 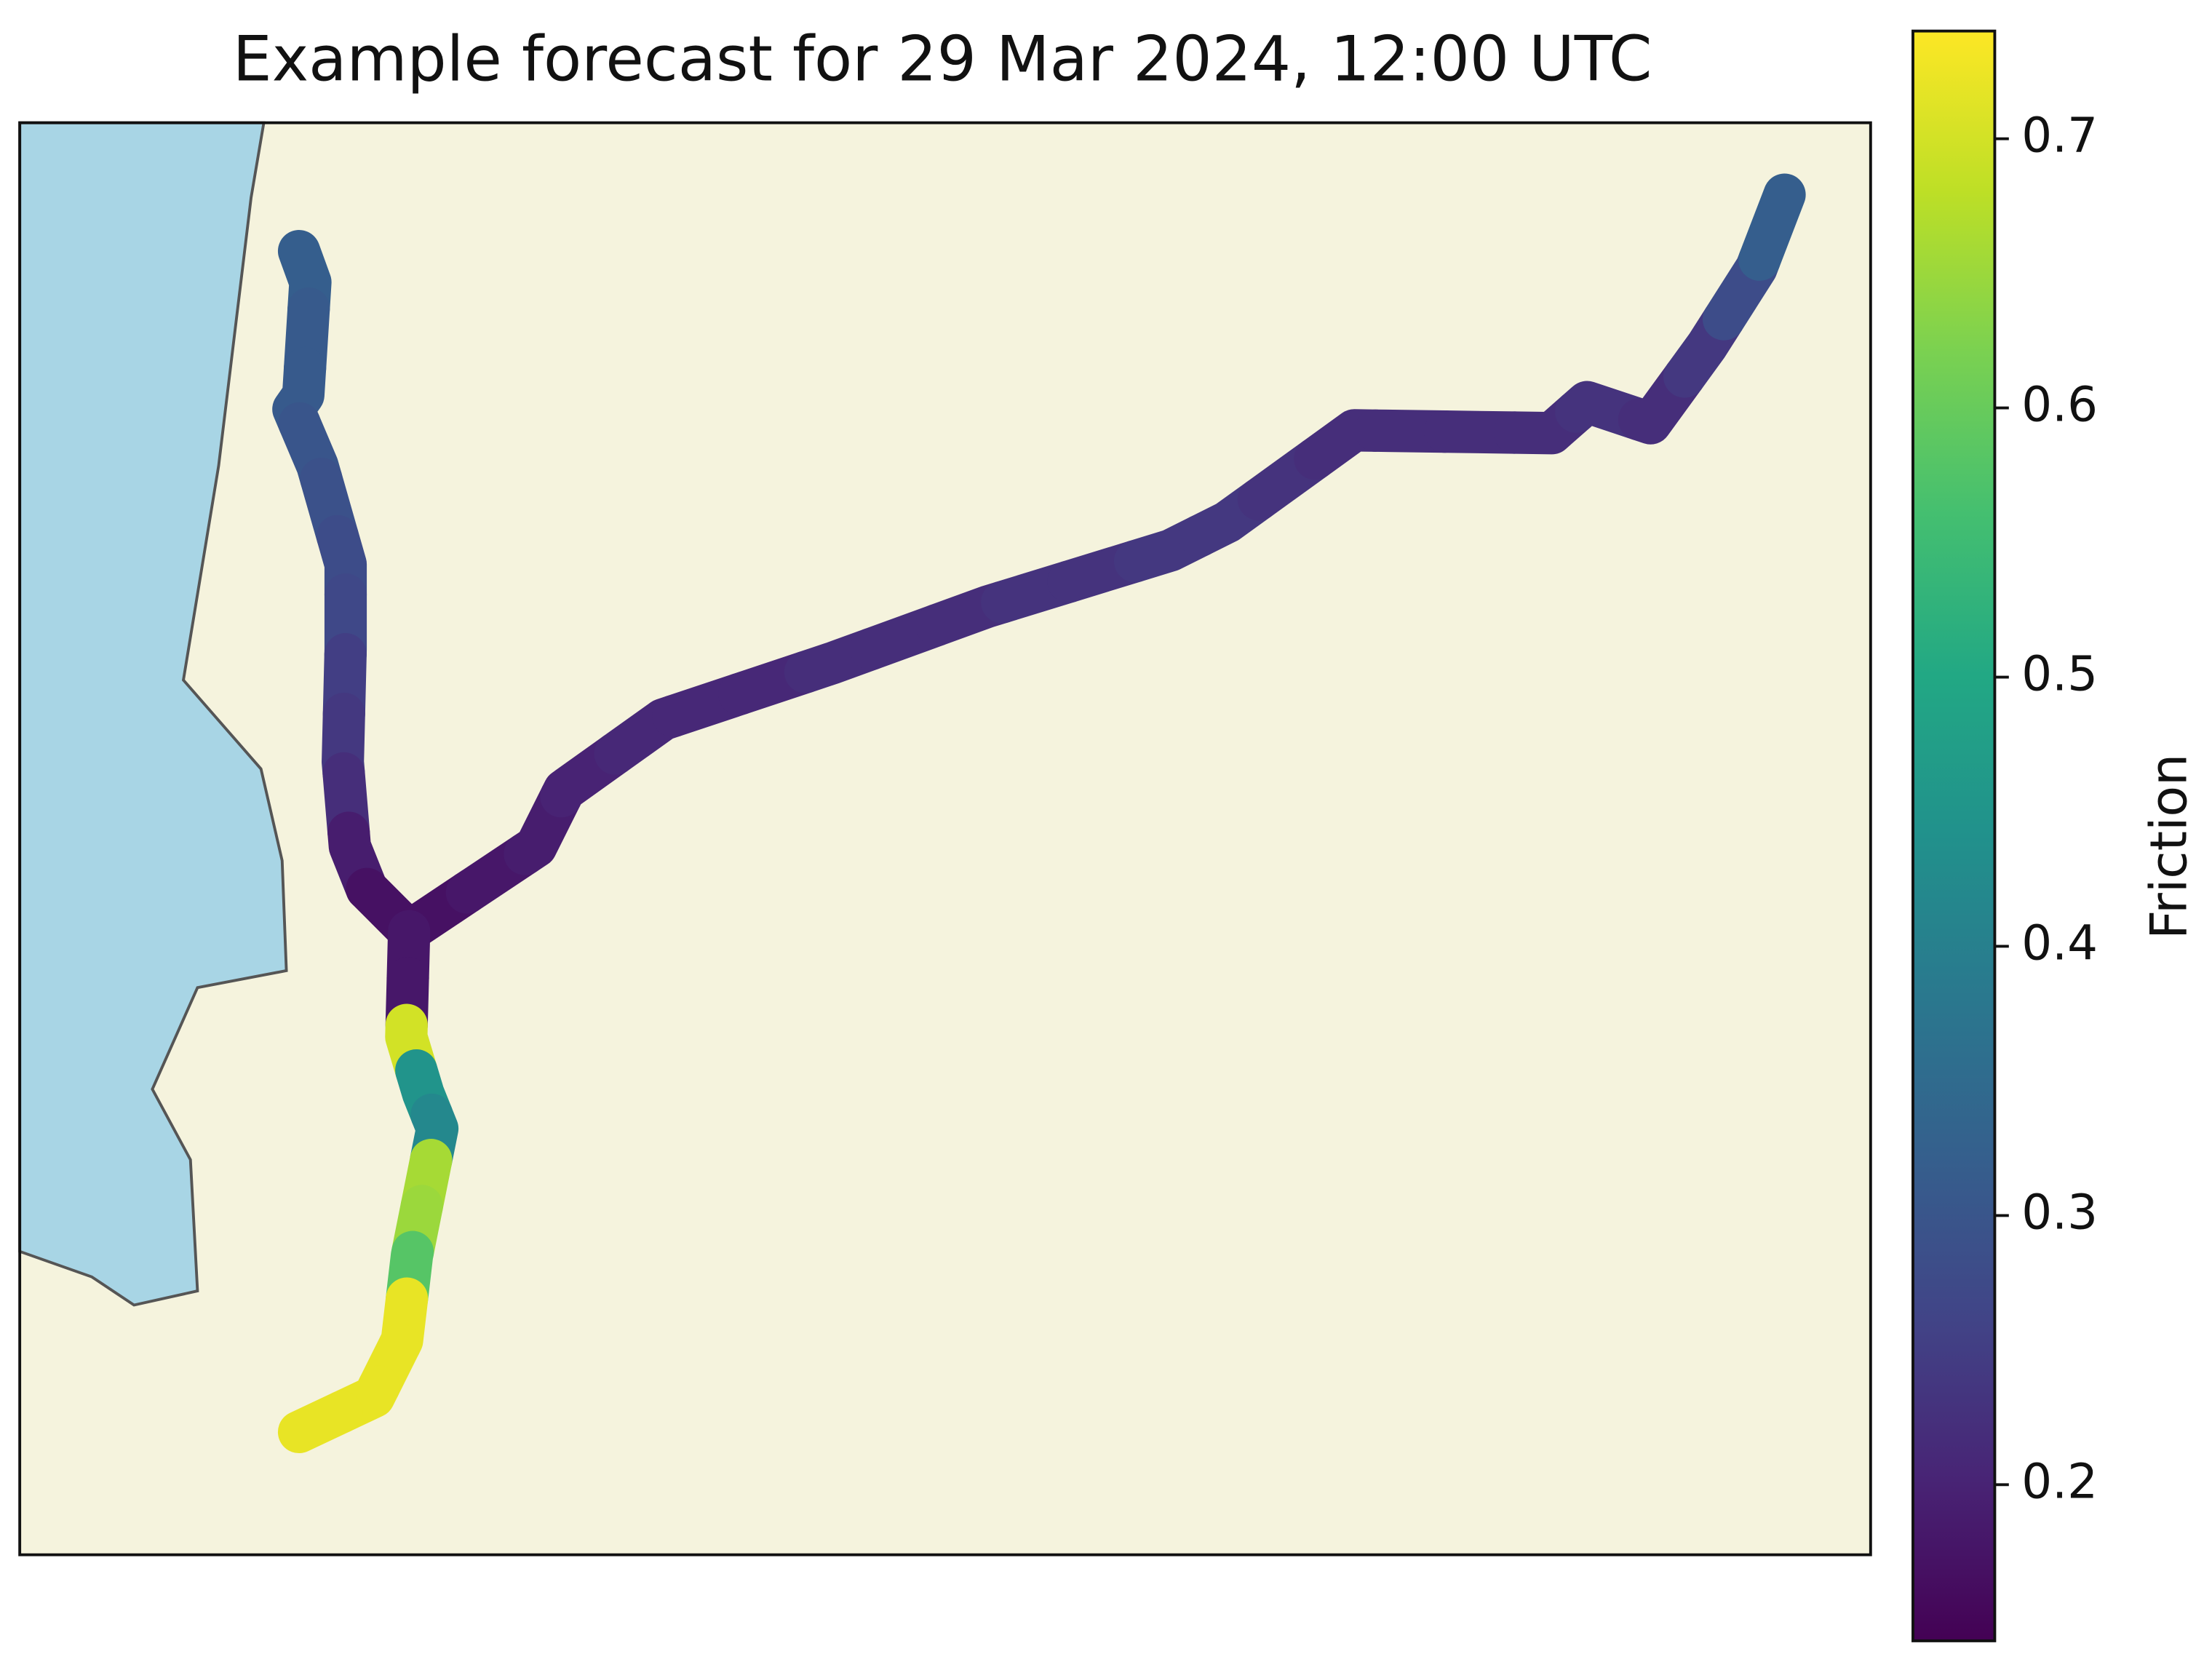 I want to click on colorbar-tick-label: 0.5, so click(x=2059, y=674).